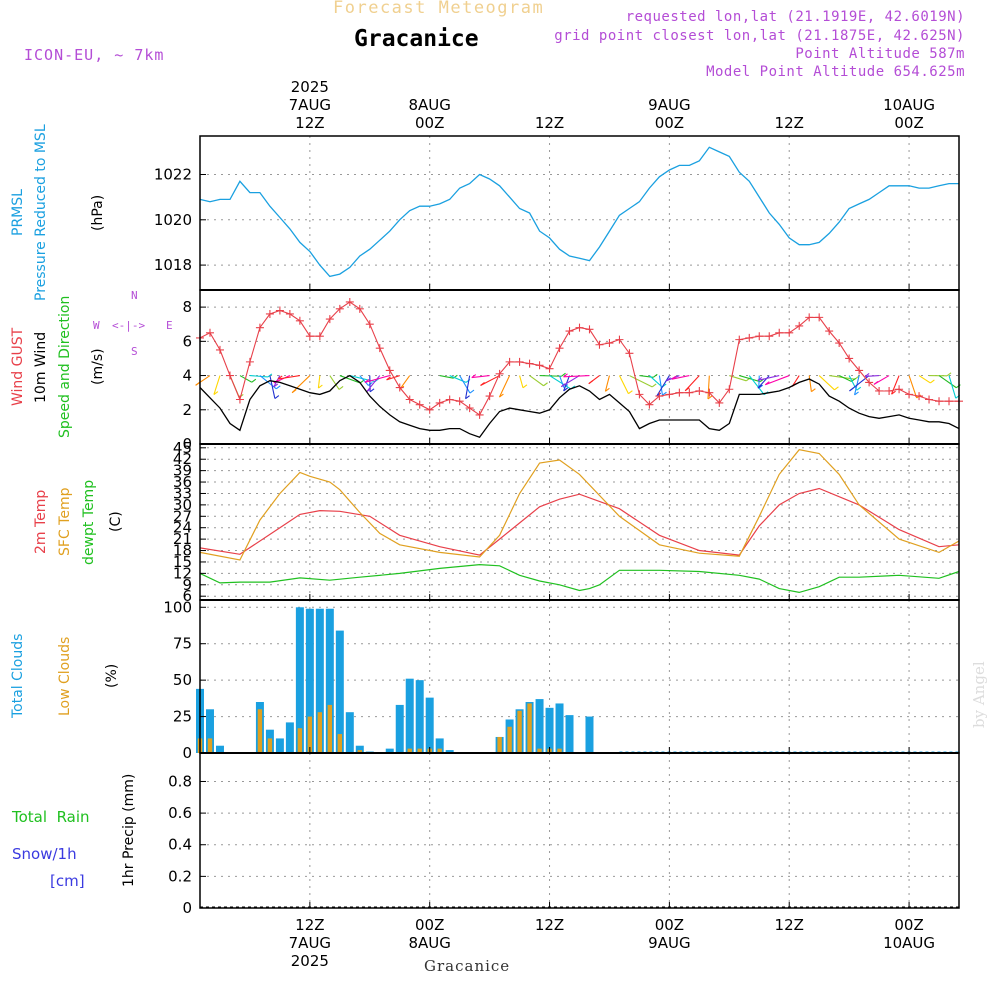  What do you see at coordinates (173, 220) in the screenshot?
I see `y-tick-label: 1020` at bounding box center [173, 220].